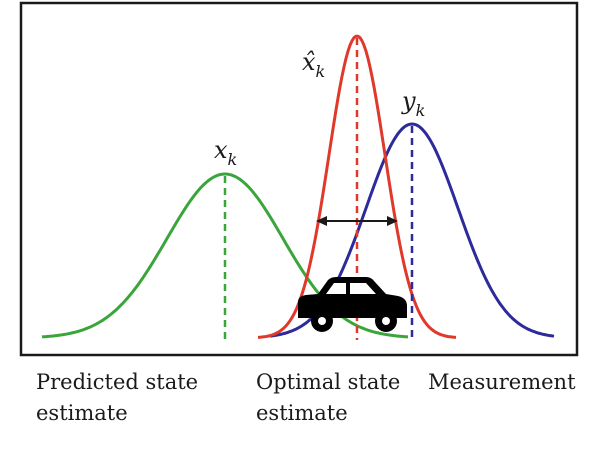 This screenshot has width=600, height=453. I want to click on optimal-state-label: x̂k, so click(313, 64).